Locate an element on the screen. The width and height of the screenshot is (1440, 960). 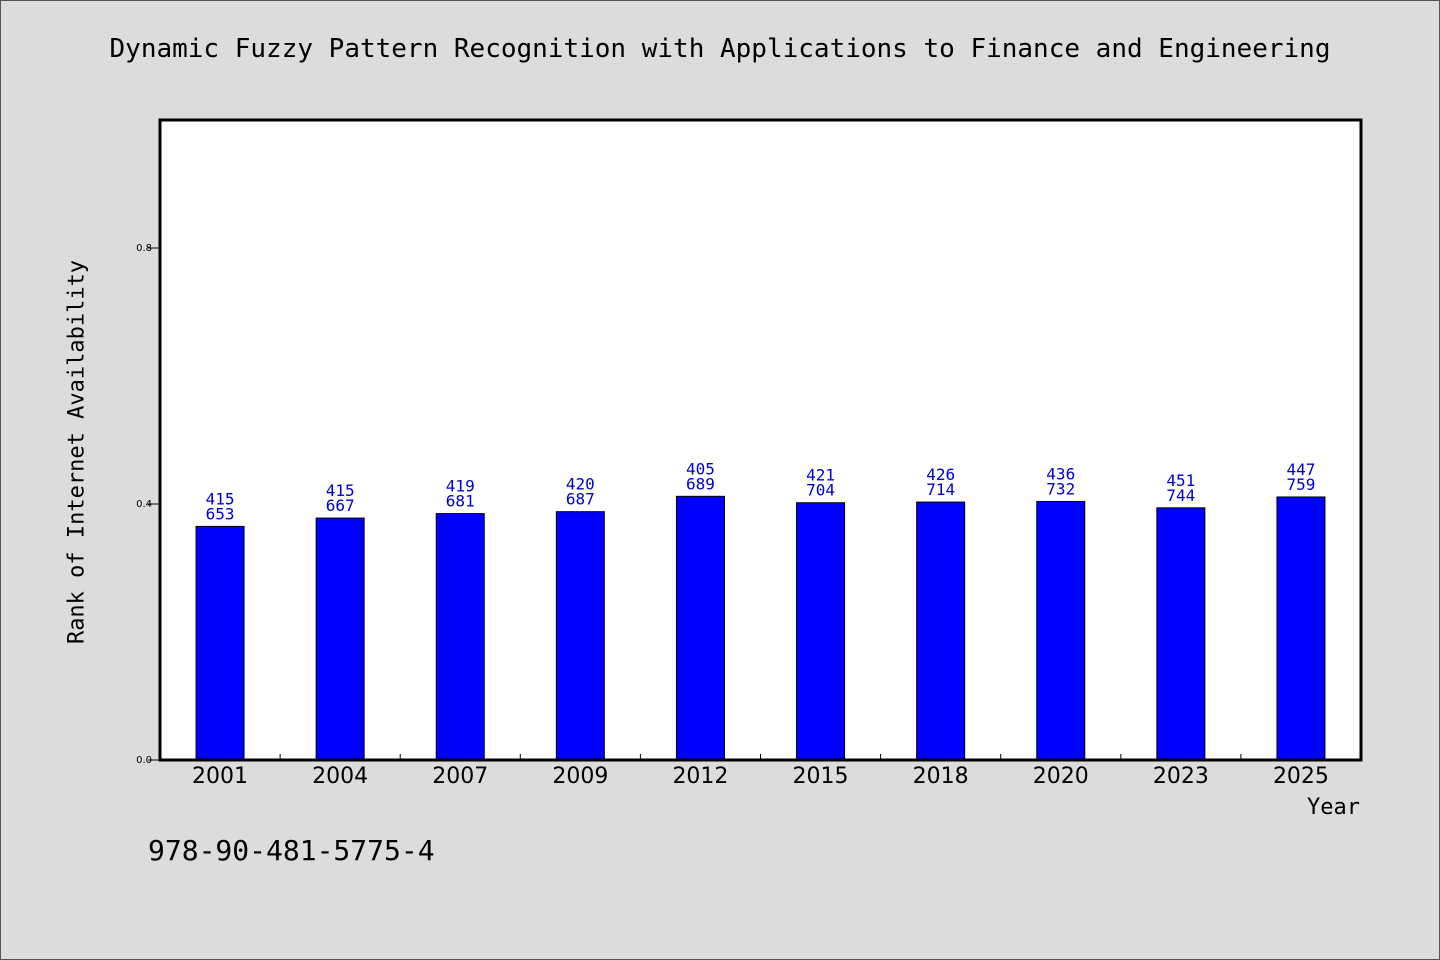
y-axis-label: Rank of Internet Availability is located at coordinates (77, 452).